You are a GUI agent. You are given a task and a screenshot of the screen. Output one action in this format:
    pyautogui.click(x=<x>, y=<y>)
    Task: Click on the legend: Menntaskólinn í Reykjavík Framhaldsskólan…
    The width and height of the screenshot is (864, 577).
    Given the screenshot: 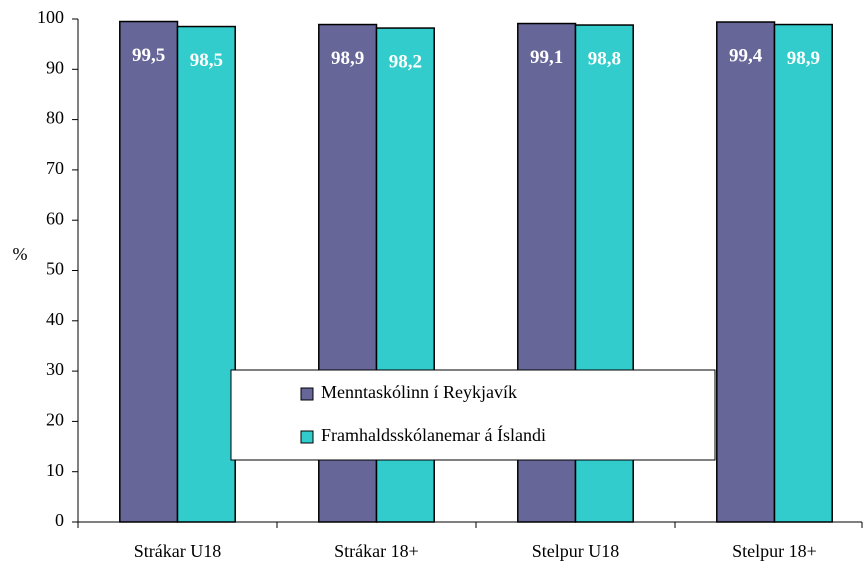 What is the action you would take?
    pyautogui.click(x=473, y=415)
    